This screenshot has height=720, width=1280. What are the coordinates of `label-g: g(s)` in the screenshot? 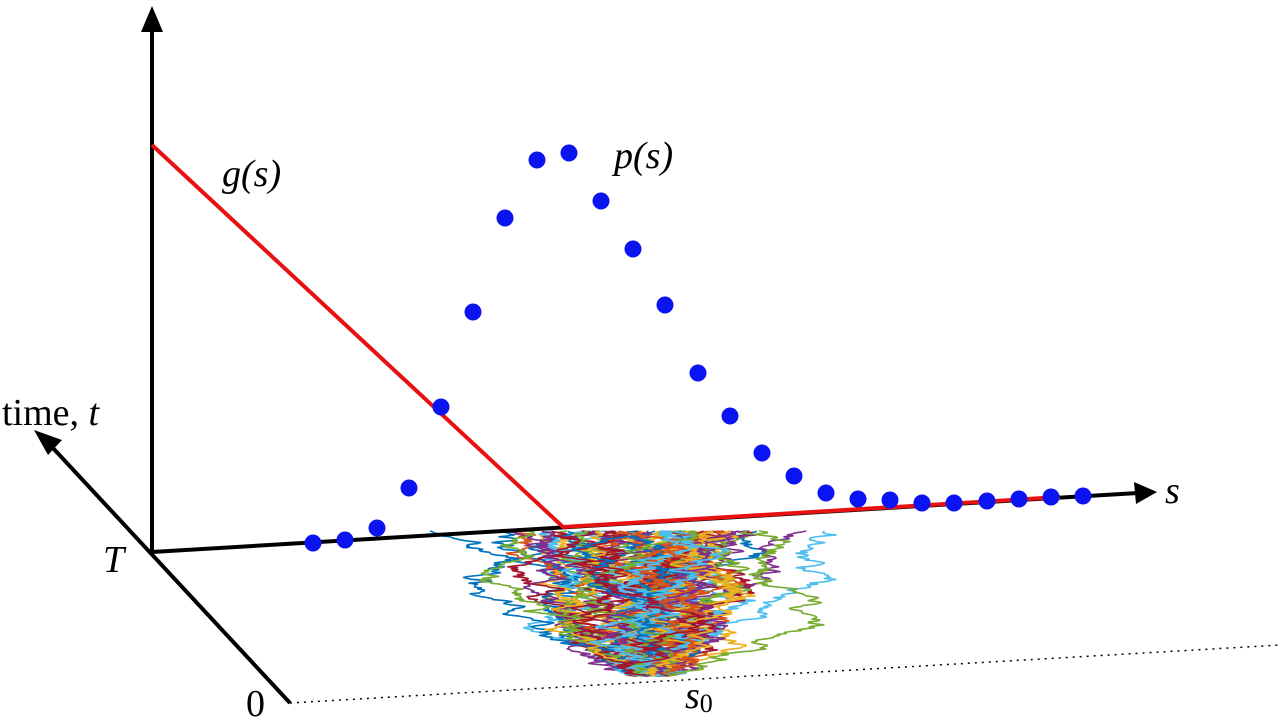 It's located at (251, 174).